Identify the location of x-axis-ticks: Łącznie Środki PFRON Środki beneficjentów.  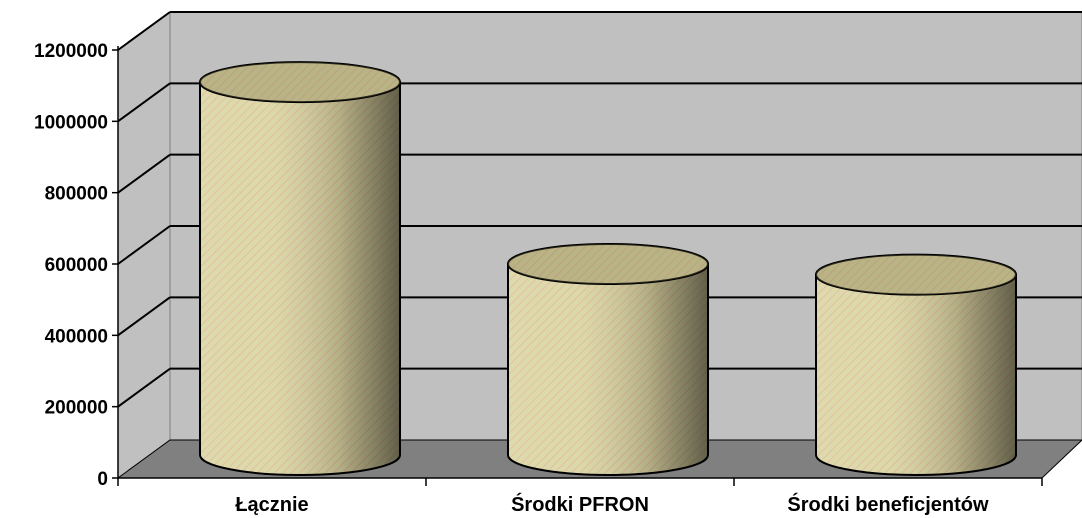
(580, 497).